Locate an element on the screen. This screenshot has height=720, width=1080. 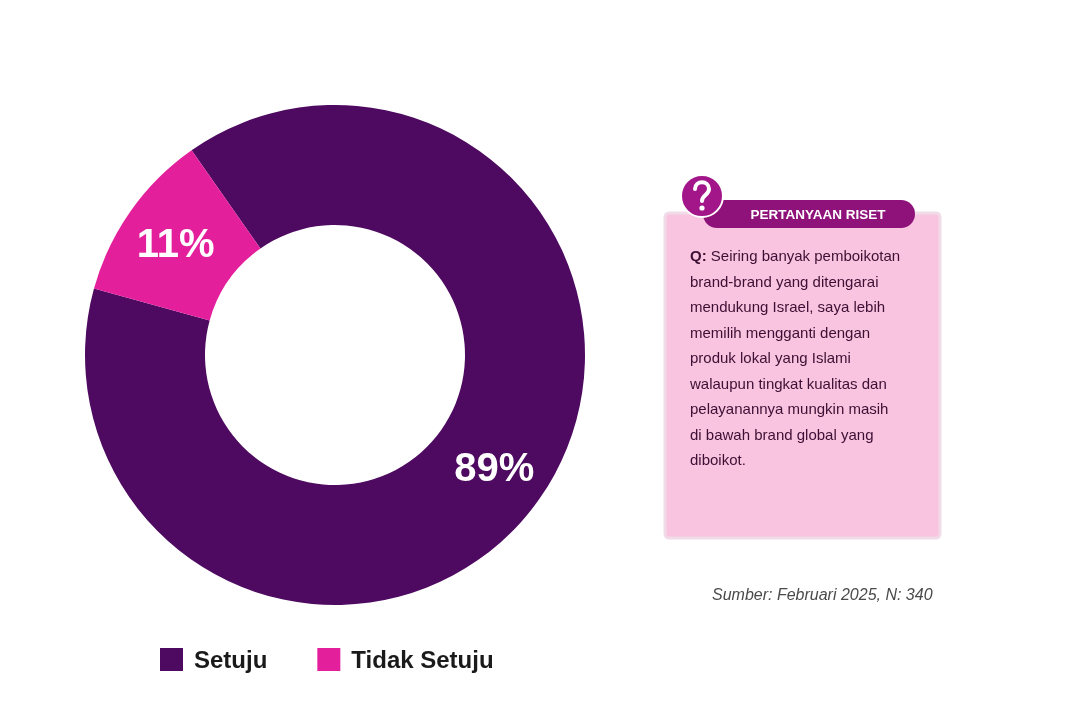
text: Sumber: Februari 2025, N: 340 is located at coordinates (822, 594).